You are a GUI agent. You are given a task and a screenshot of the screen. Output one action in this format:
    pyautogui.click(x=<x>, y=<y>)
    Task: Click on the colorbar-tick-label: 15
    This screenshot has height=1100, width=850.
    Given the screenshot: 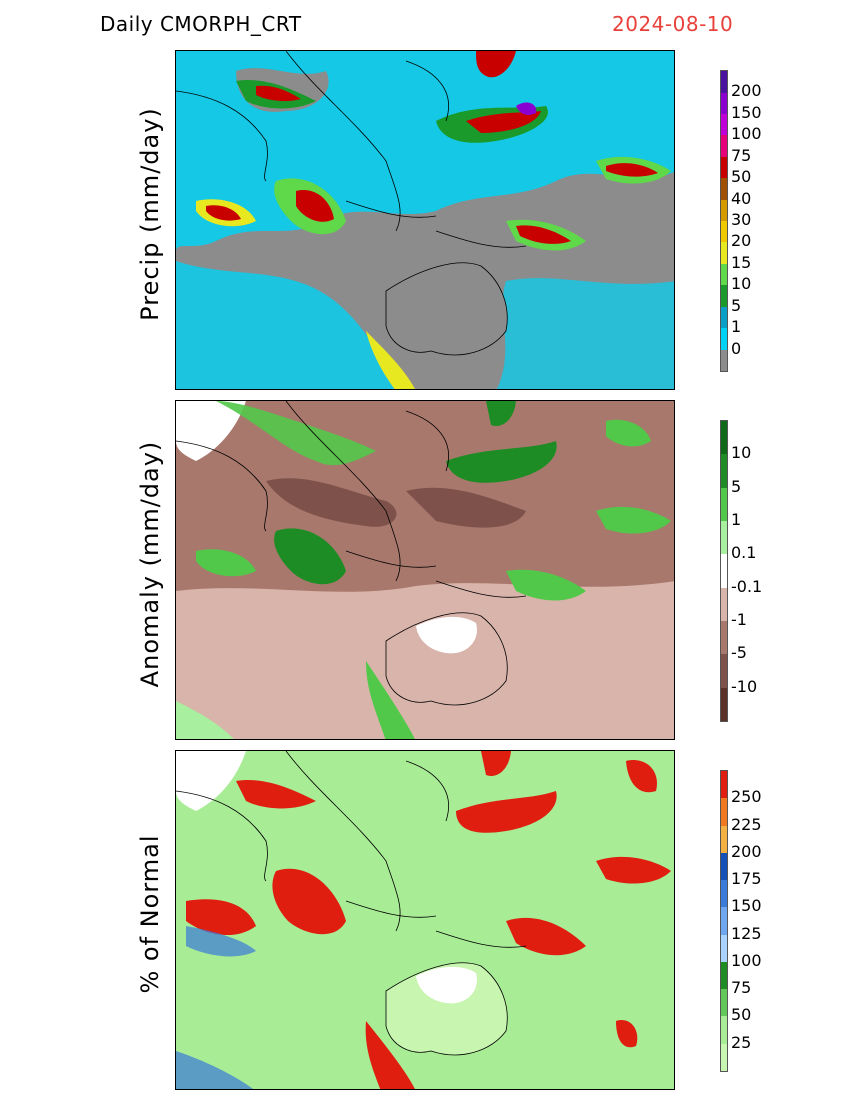 What is the action you would take?
    pyautogui.click(x=741, y=262)
    